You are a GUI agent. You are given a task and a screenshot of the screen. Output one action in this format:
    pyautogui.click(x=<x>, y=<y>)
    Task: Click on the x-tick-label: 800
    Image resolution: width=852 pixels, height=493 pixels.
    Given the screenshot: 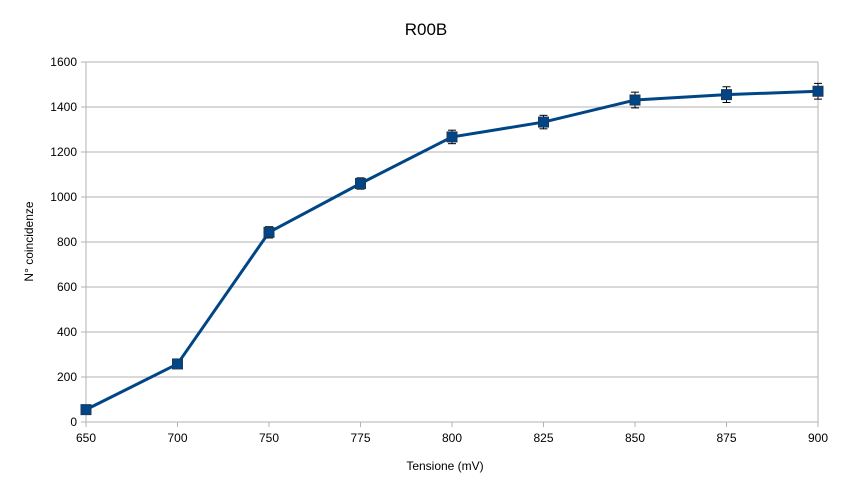 What is the action you would take?
    pyautogui.click(x=452, y=438)
    